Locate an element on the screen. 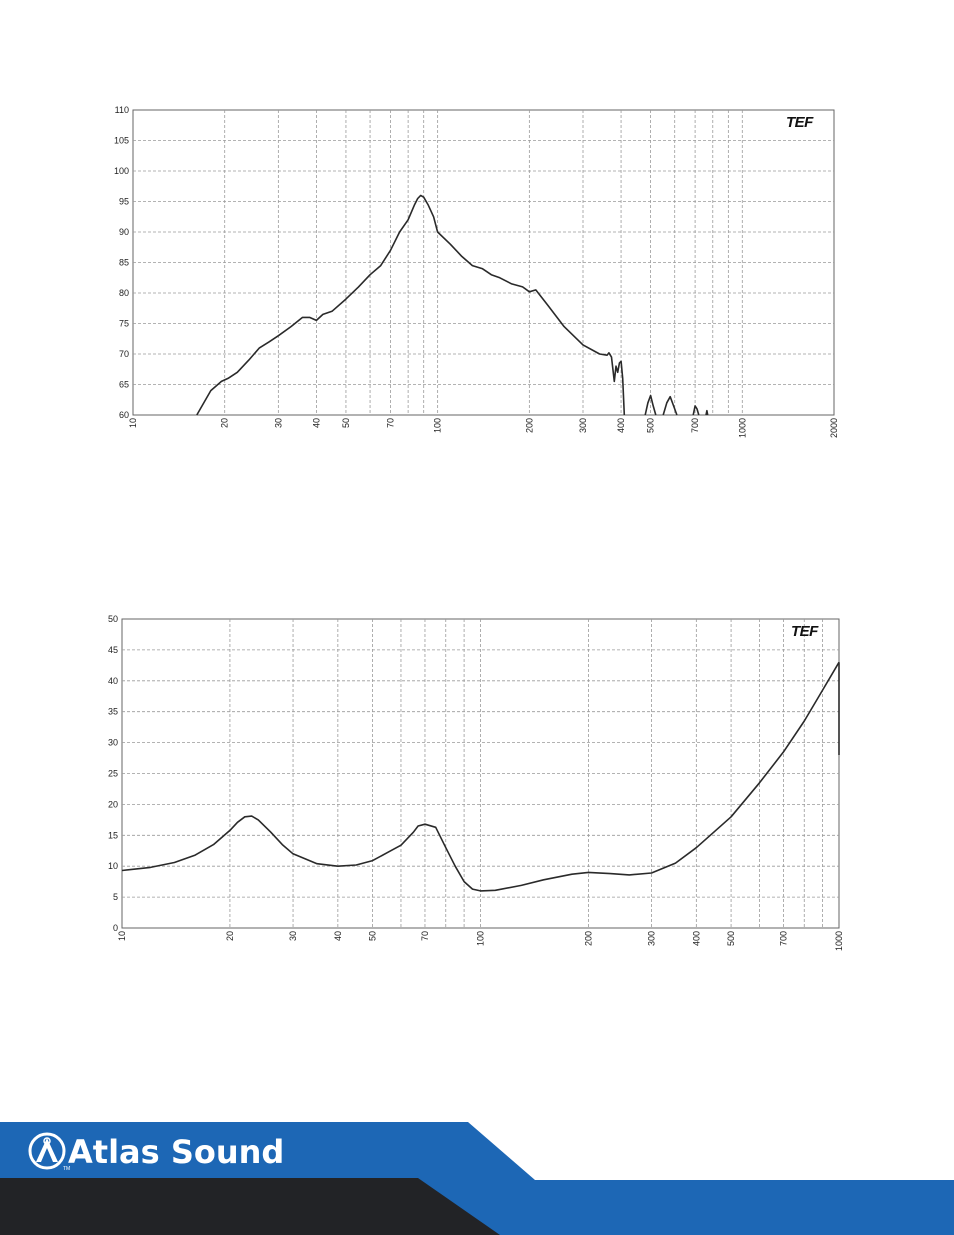 The image size is (954, 1235). y-tick-label: 85 is located at coordinates (124, 263).